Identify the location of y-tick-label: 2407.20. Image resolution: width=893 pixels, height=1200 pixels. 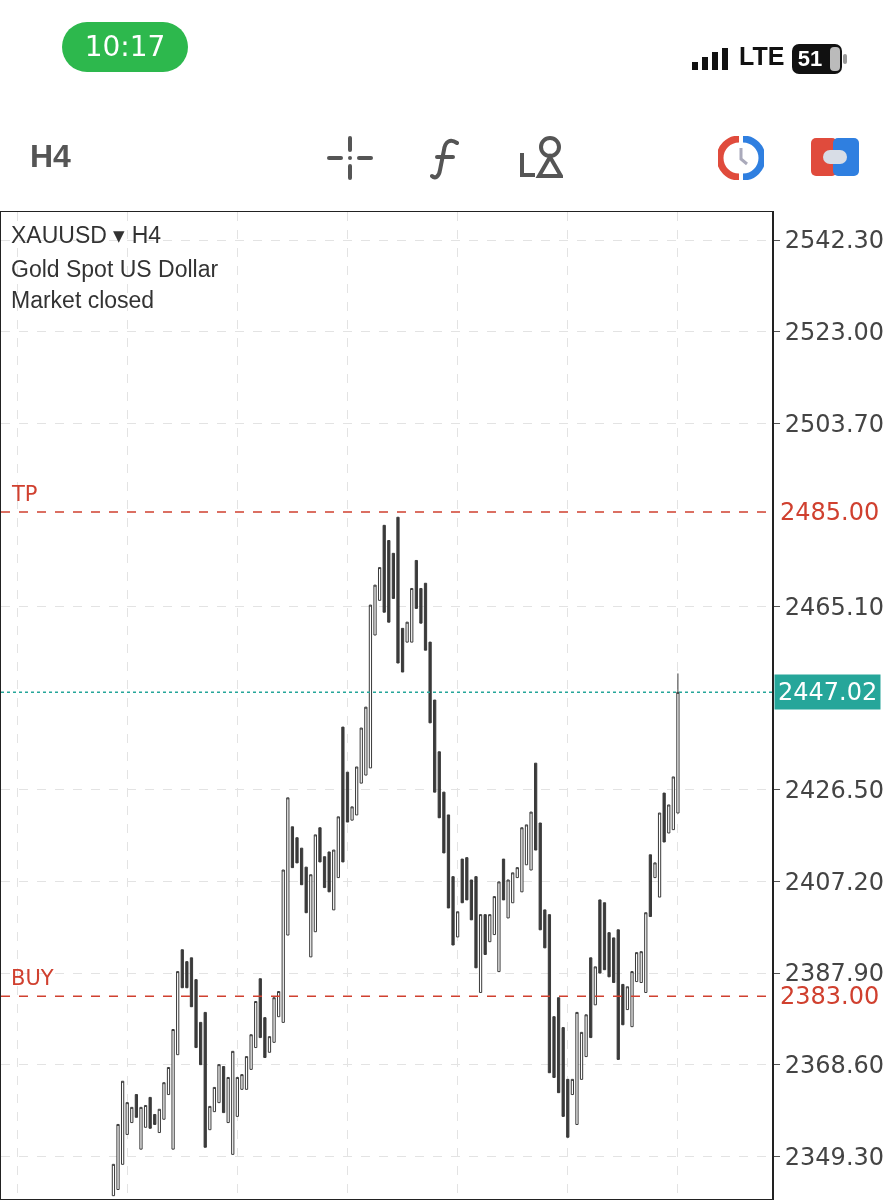
(834, 881).